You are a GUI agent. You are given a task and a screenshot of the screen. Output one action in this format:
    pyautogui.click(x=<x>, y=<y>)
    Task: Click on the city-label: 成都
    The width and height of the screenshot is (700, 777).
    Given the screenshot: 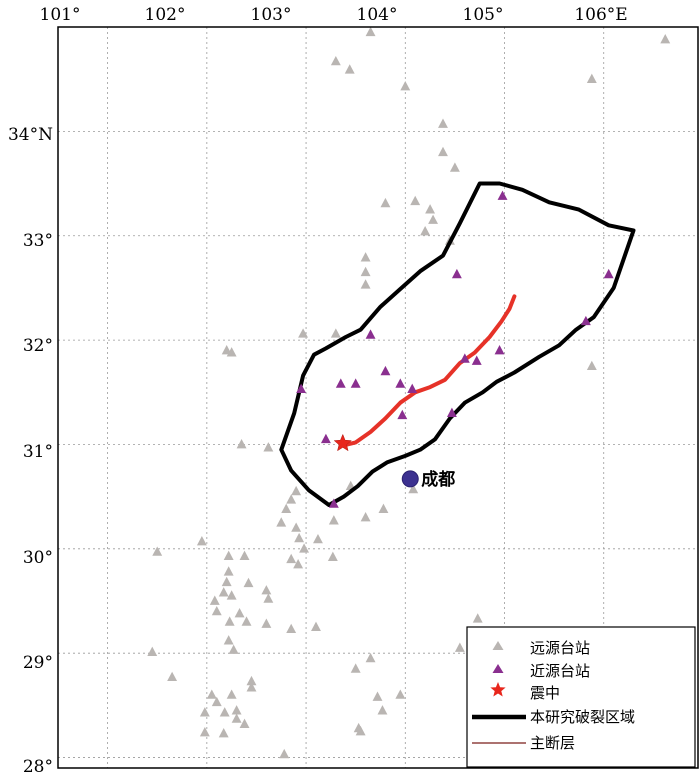 What is the action you would take?
    pyautogui.click(x=438, y=479)
    